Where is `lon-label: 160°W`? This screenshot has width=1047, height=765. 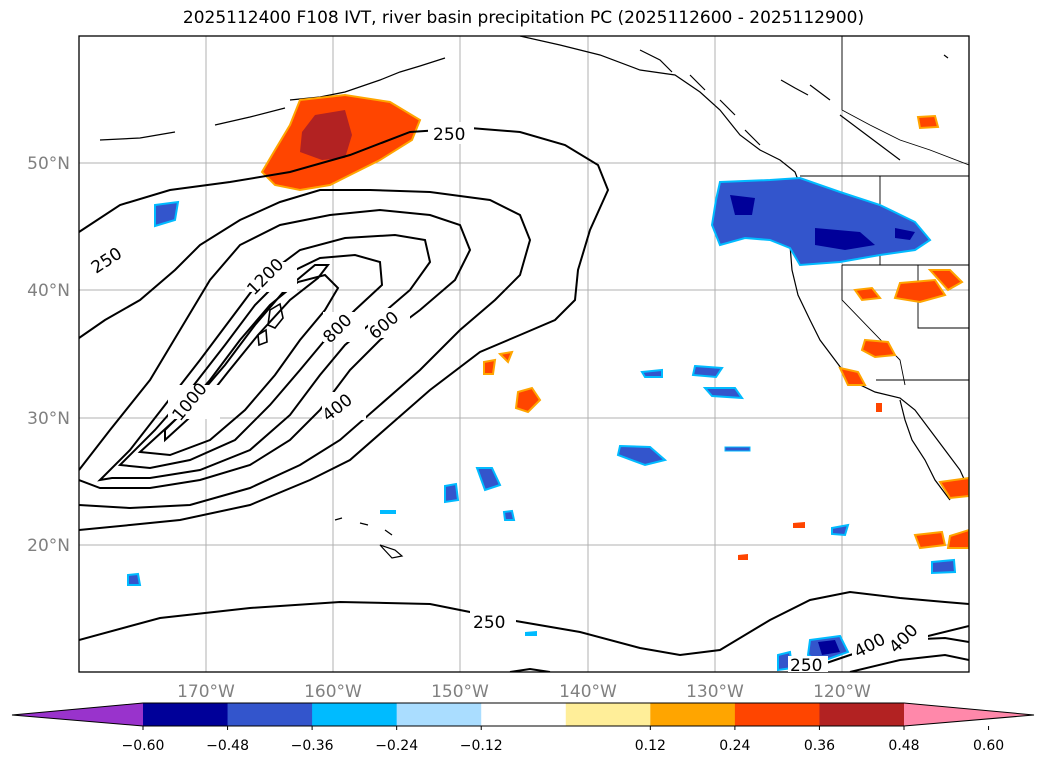
lon-label: 160°W is located at coordinates (333, 692).